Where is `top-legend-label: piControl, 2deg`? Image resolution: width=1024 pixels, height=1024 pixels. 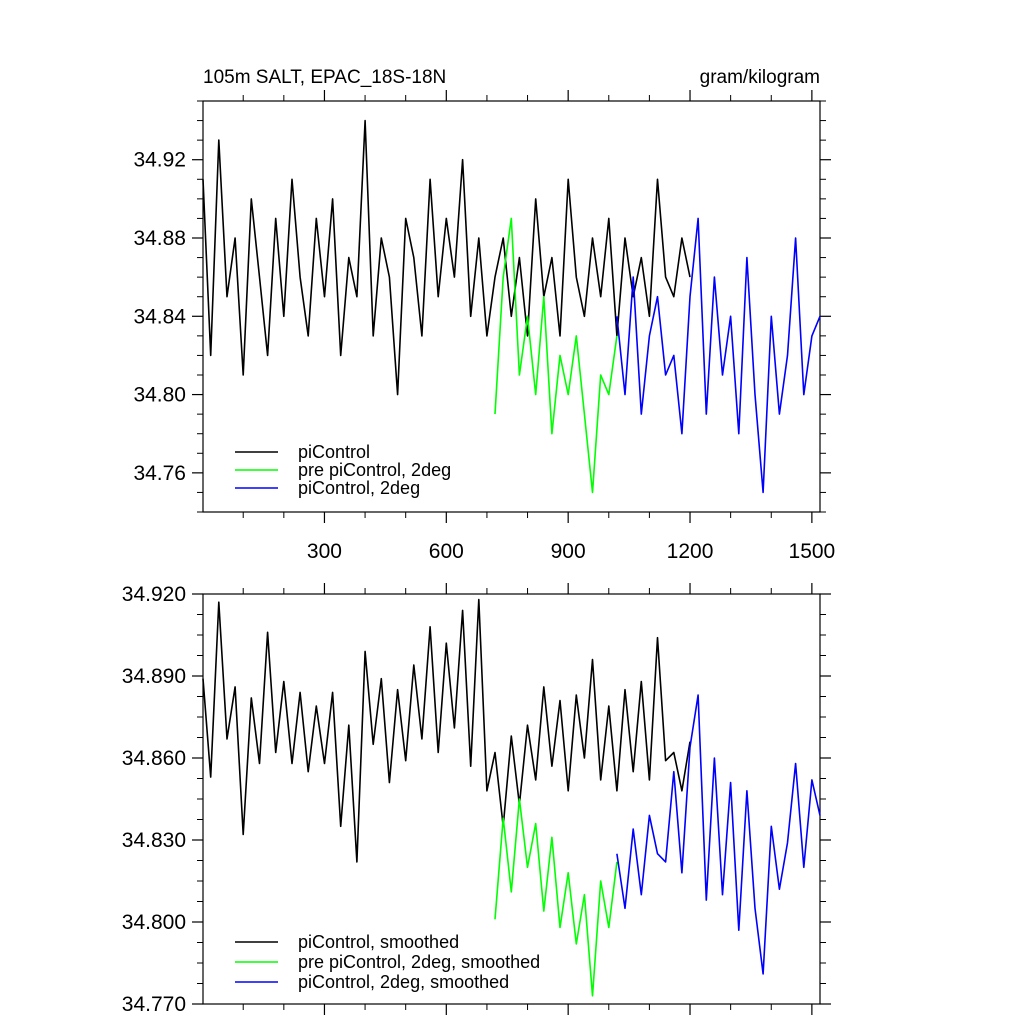 top-legend-label: piControl, 2deg is located at coordinates (359, 488).